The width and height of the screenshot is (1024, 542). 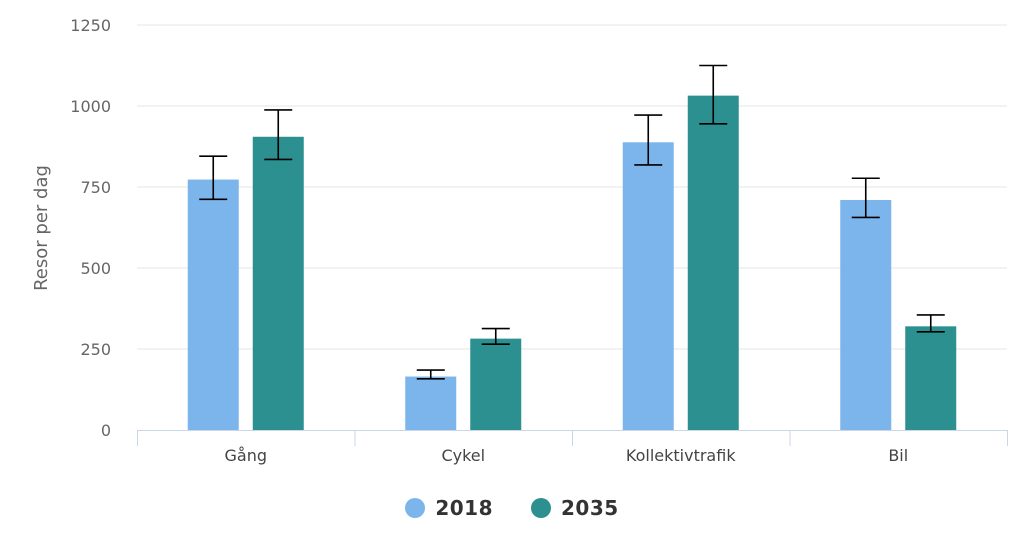 I want to click on y-tick-label-1250: 1250, so click(x=90, y=25).